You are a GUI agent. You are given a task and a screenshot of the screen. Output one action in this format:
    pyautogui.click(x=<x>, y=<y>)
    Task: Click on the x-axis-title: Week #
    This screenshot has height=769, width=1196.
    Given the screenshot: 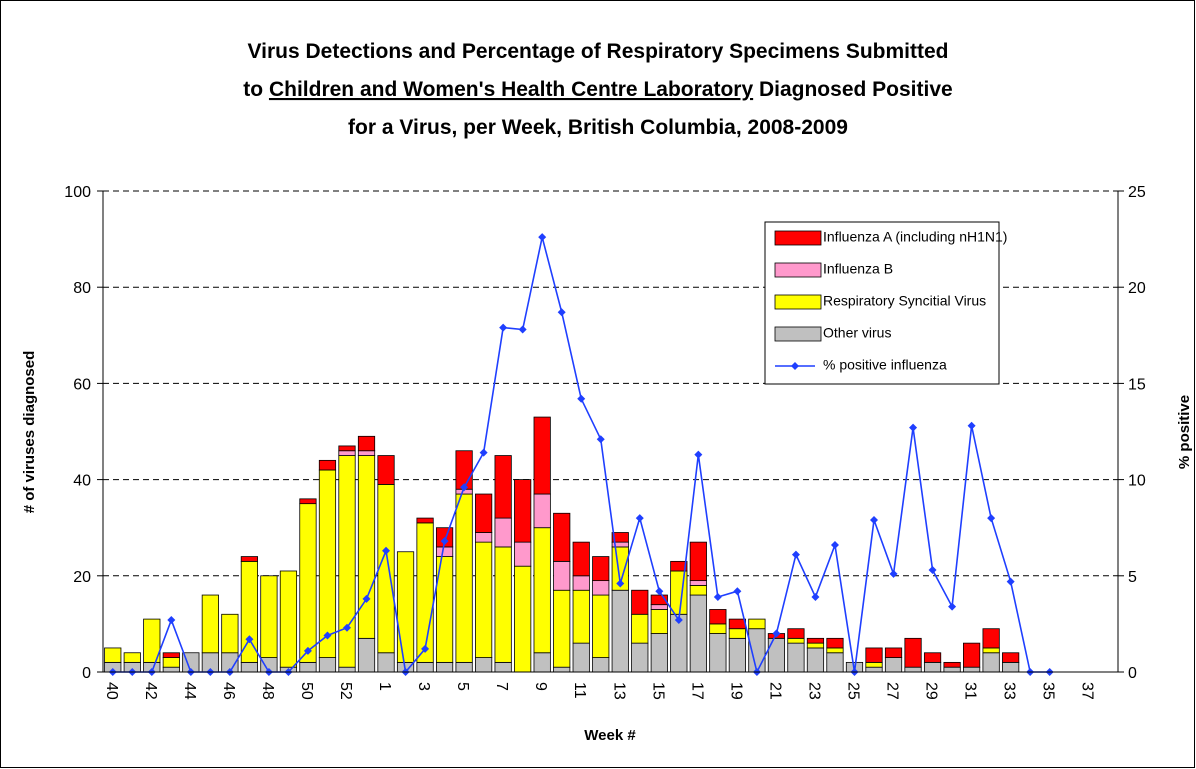 What is the action you would take?
    pyautogui.click(x=610, y=735)
    